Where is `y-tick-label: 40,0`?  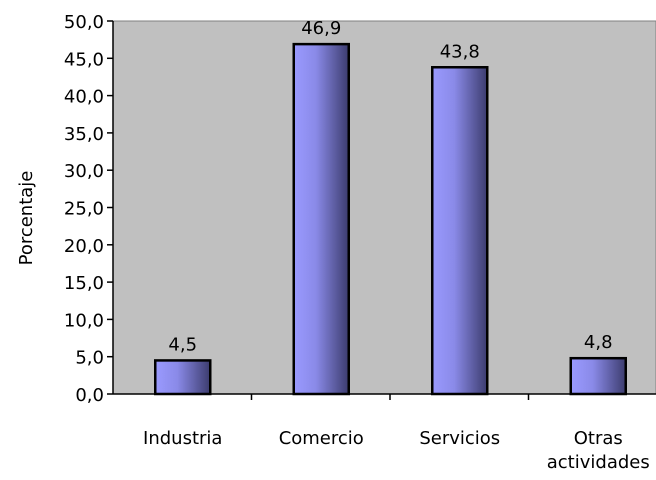 y-tick-label: 40,0 is located at coordinates (84, 97).